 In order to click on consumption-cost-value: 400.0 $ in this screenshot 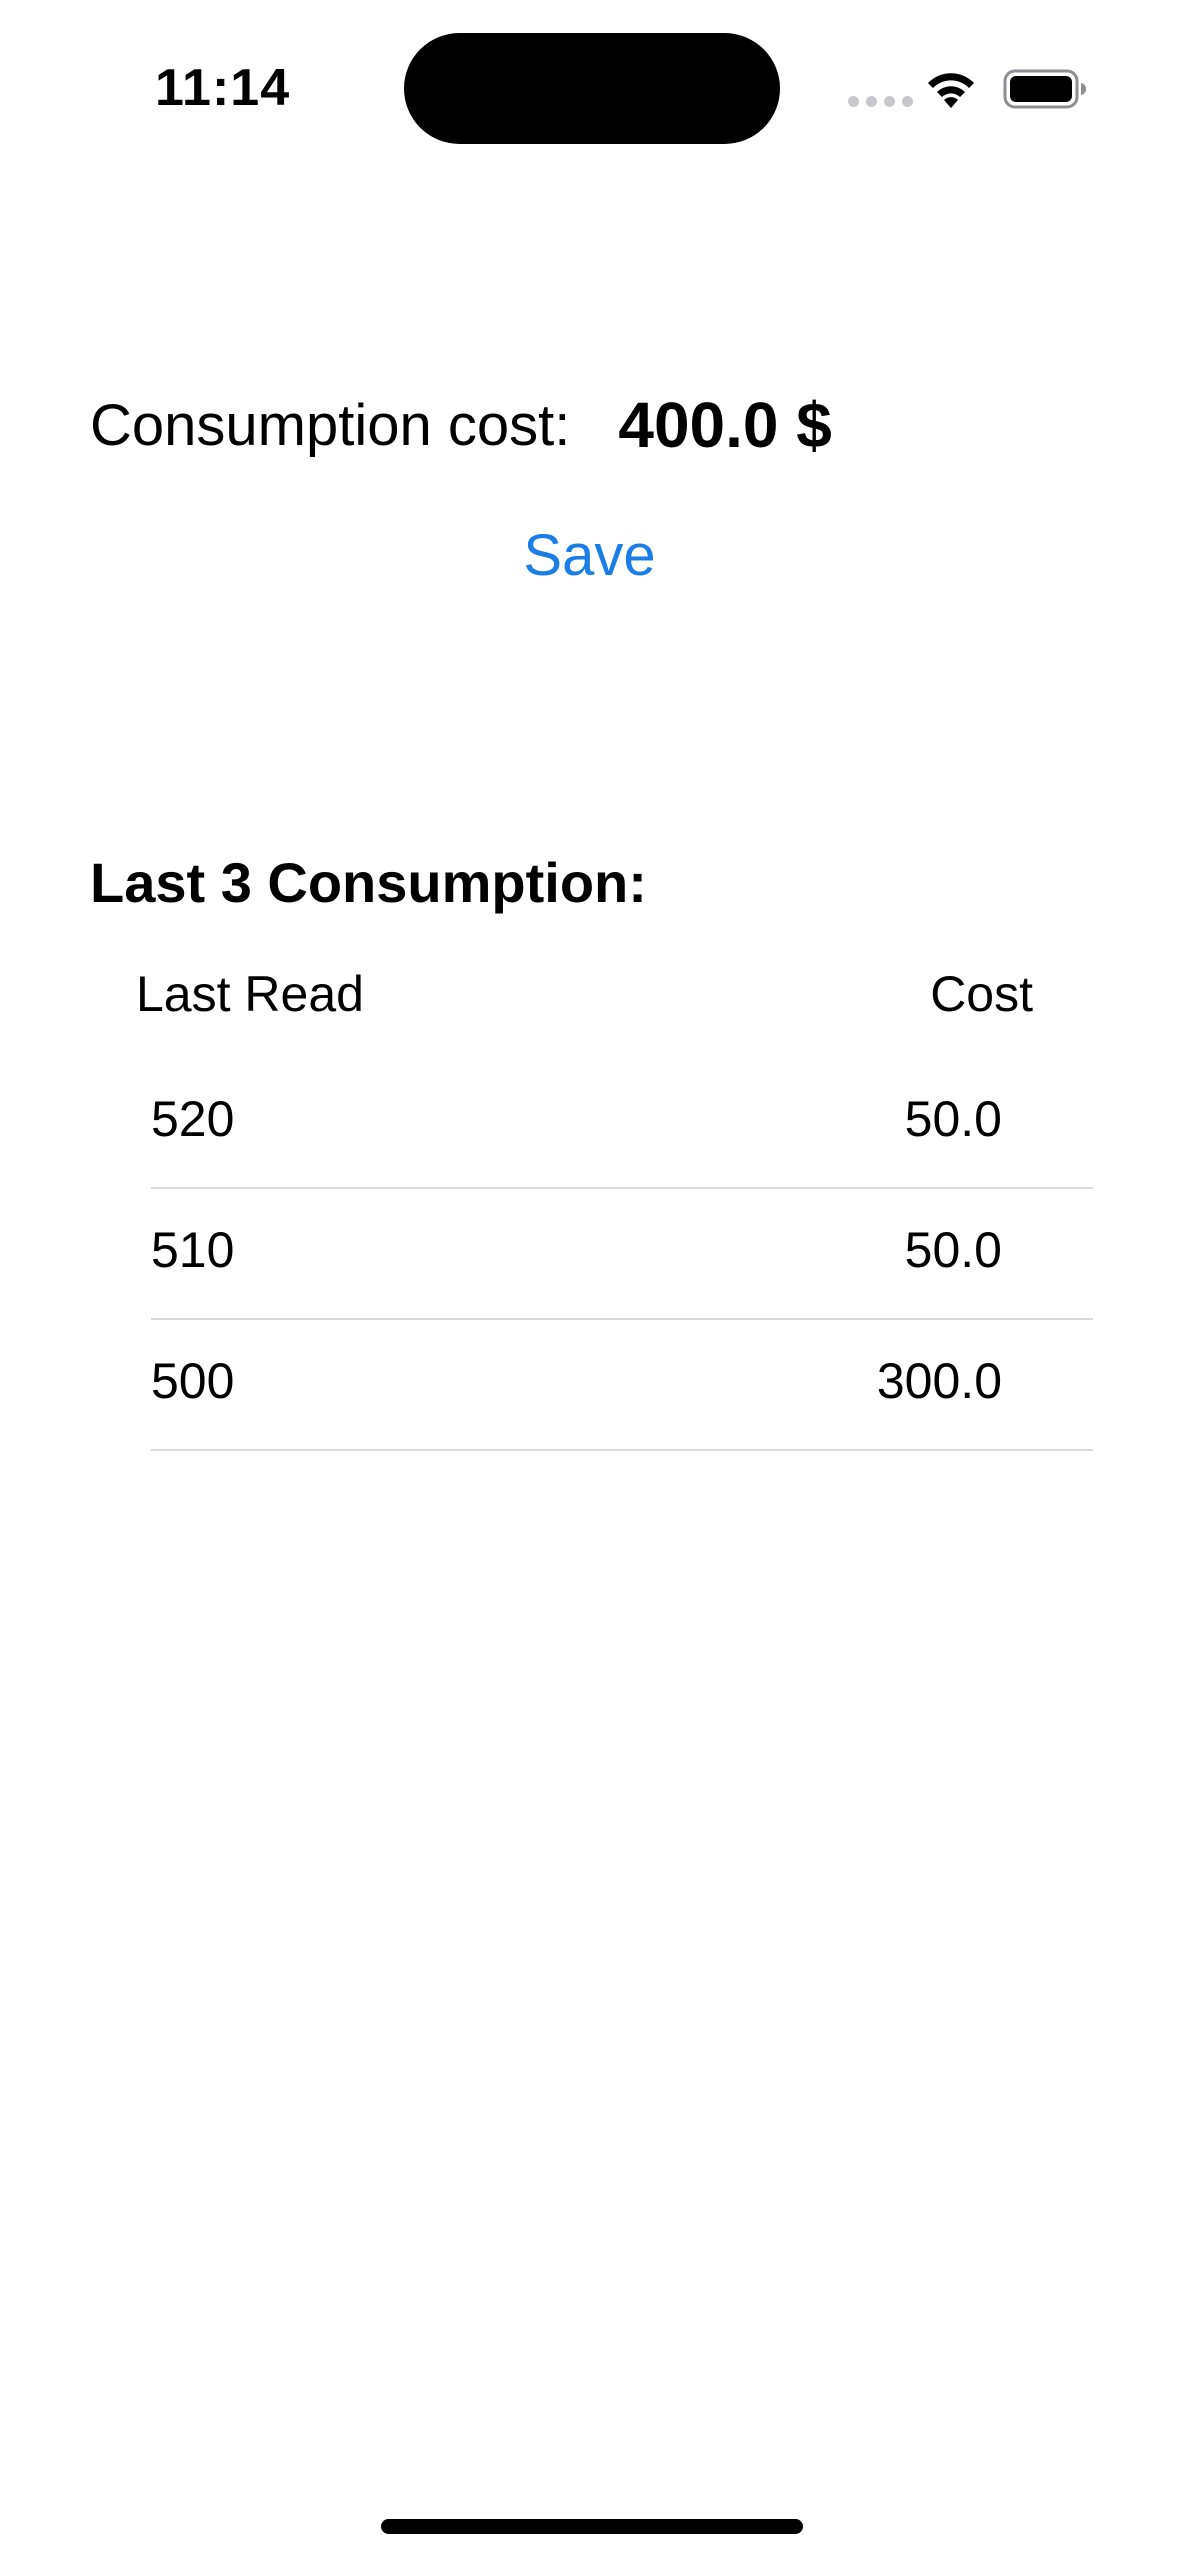, I will do `click(725, 425)`.